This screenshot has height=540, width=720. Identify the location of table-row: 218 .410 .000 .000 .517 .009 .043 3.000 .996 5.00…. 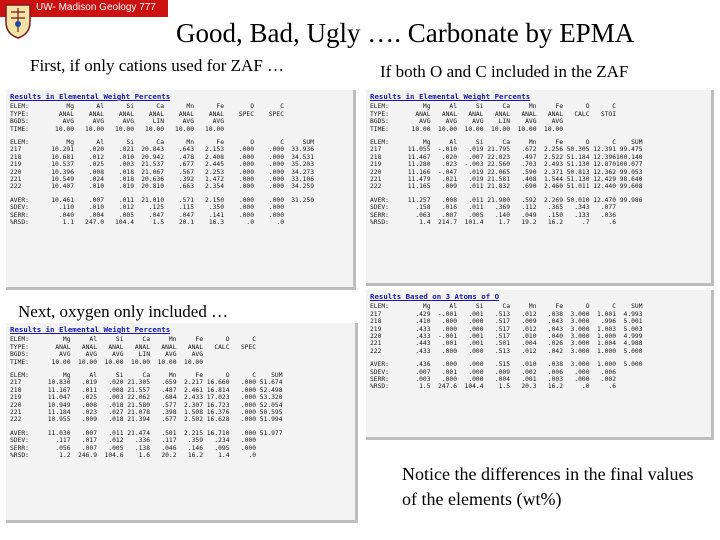
(538, 321).